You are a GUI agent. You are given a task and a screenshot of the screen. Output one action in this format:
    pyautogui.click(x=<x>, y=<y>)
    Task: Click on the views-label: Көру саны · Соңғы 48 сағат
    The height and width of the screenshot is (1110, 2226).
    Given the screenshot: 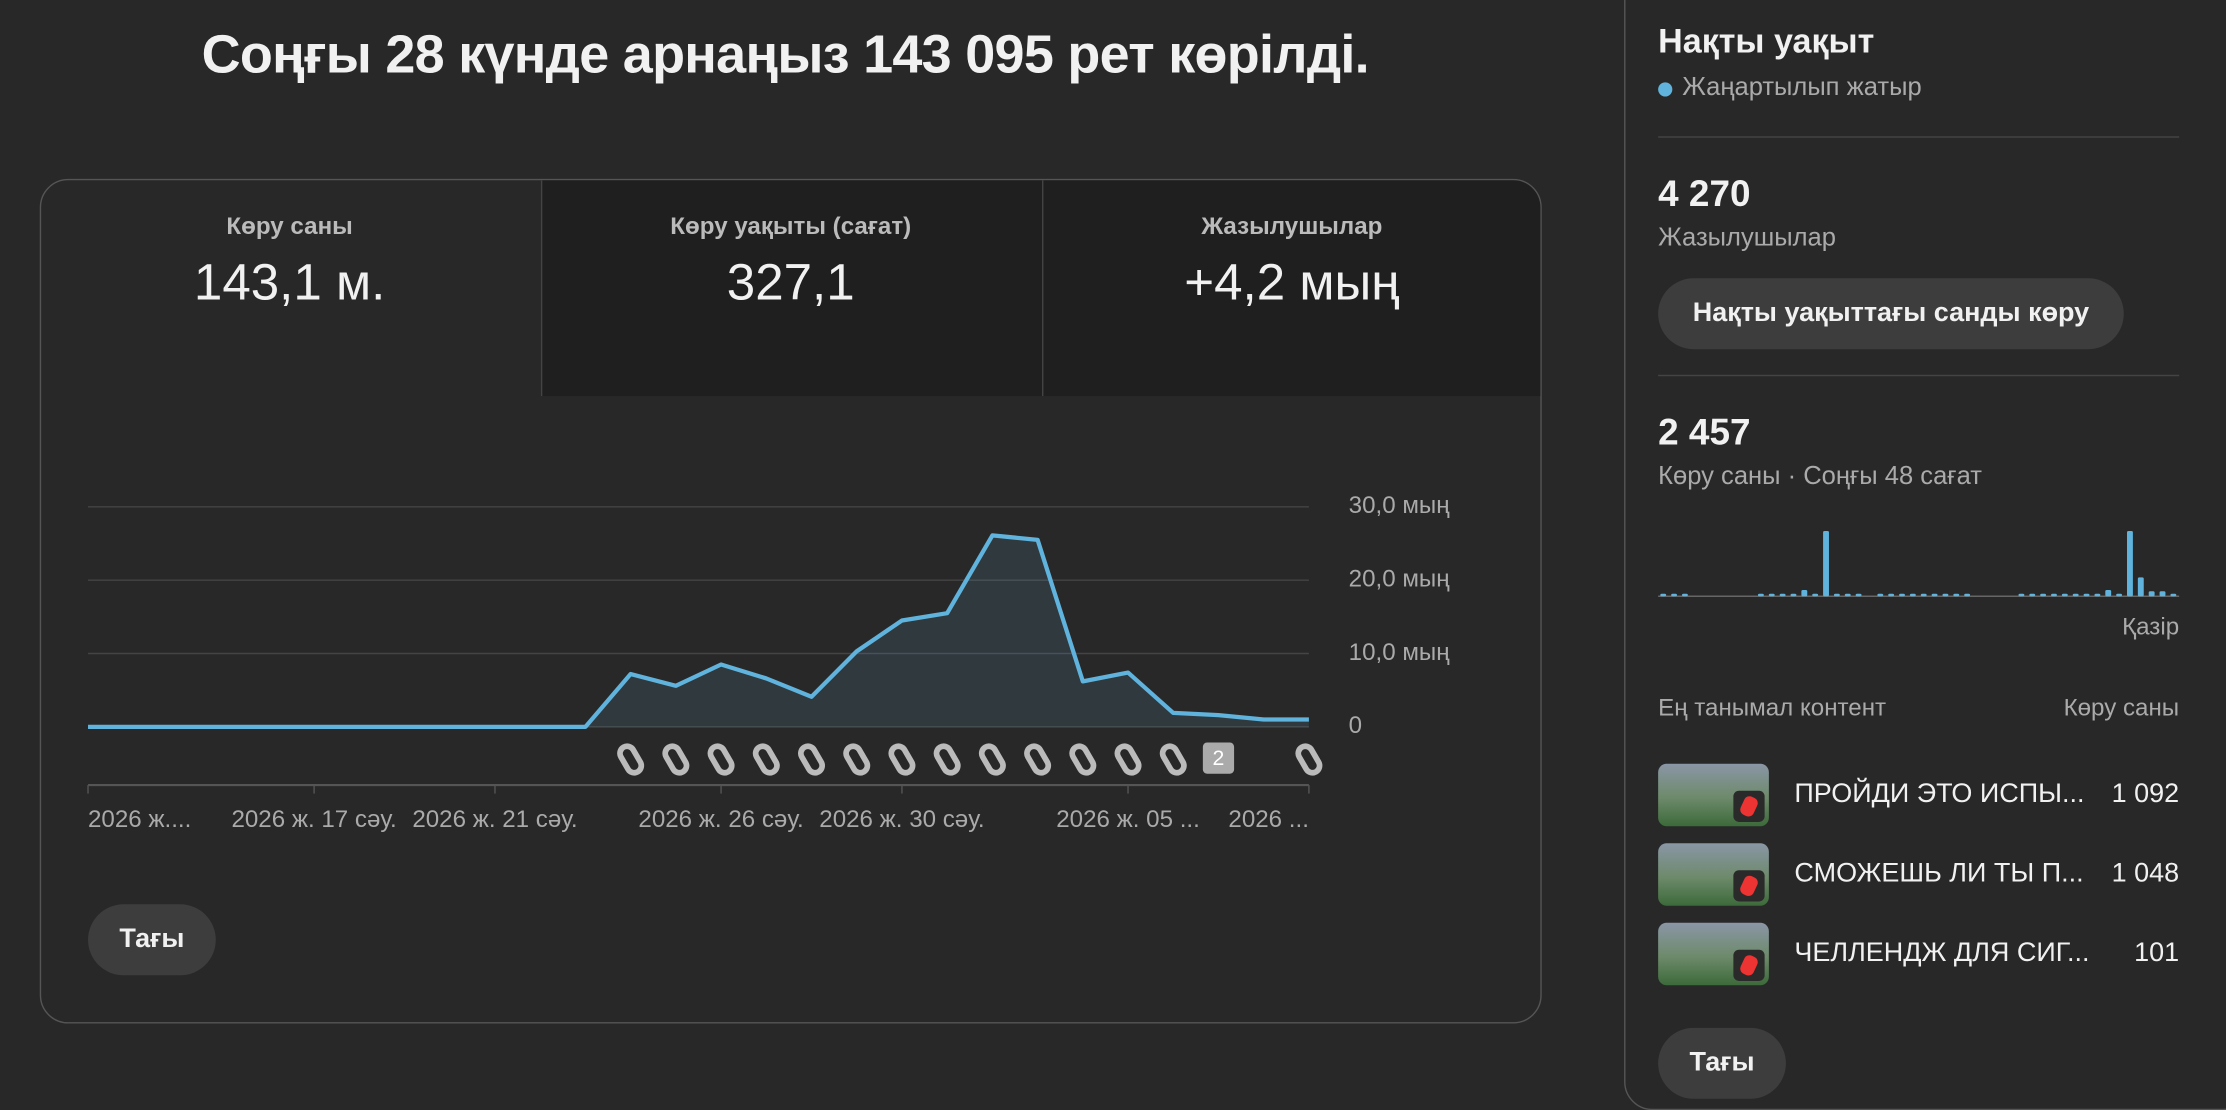 What is the action you would take?
    pyautogui.click(x=1820, y=475)
    